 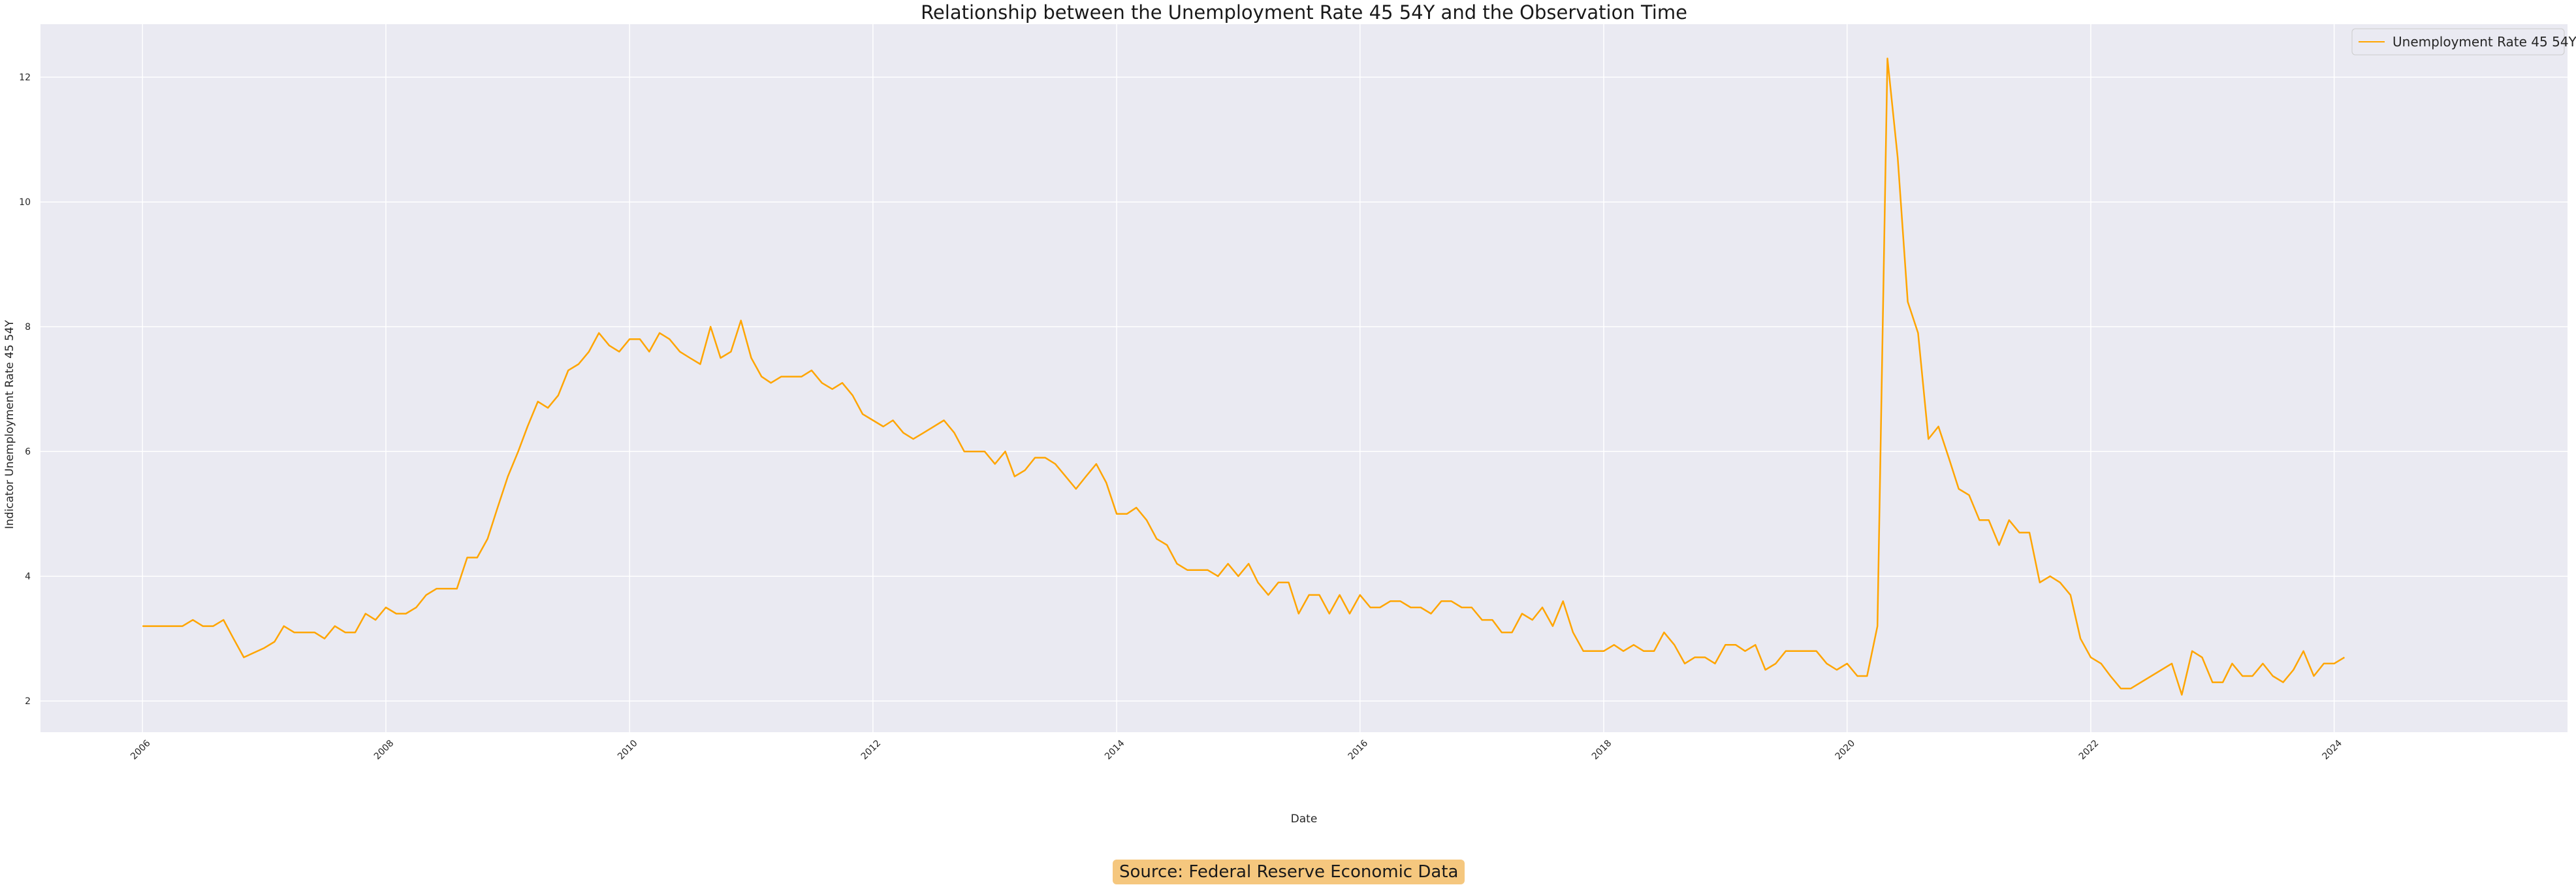 What do you see at coordinates (1359, 750) in the screenshot?
I see `x-tick-label: 2016` at bounding box center [1359, 750].